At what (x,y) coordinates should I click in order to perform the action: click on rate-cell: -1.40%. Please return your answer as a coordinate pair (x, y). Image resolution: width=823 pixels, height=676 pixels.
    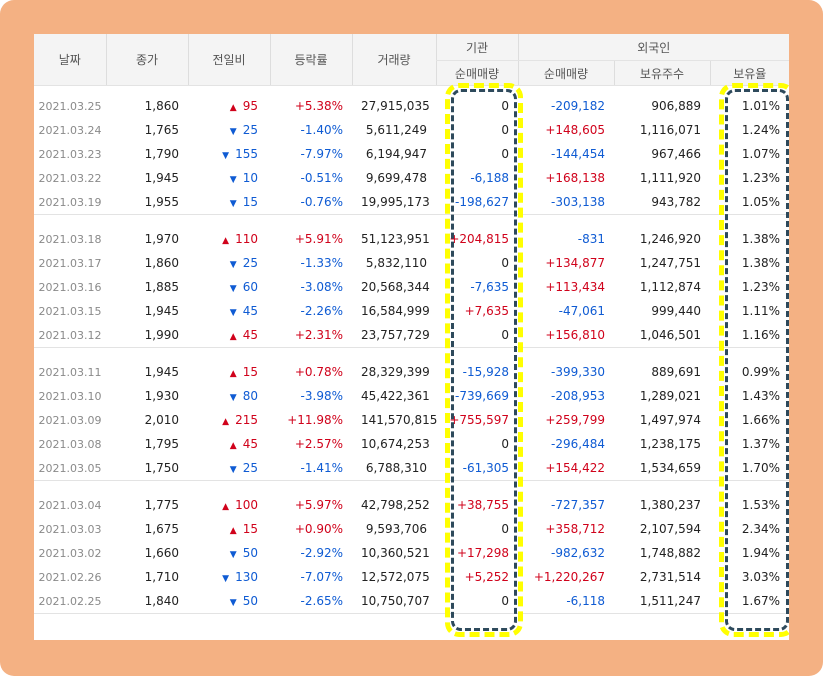
    Looking at the image, I should click on (321, 130).